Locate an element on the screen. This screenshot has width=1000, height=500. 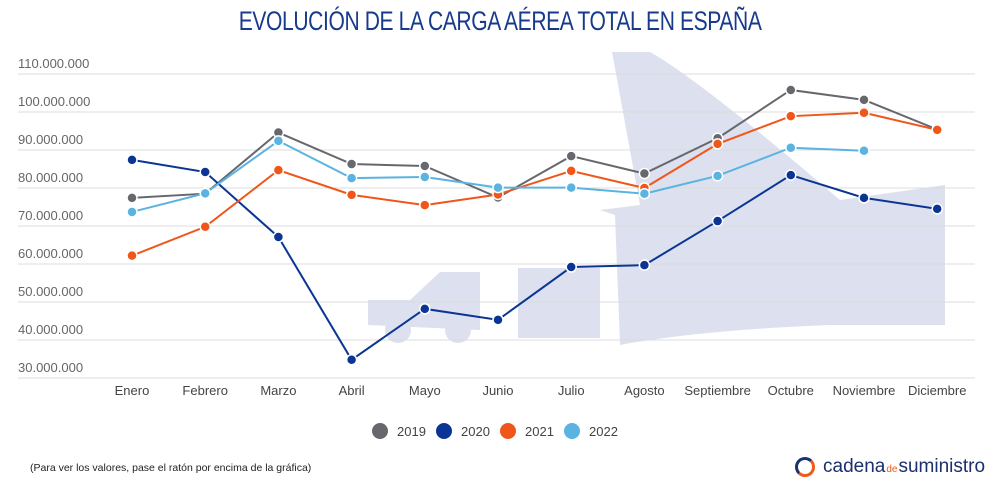
legend-label-2019: 2019 is located at coordinates (411, 431).